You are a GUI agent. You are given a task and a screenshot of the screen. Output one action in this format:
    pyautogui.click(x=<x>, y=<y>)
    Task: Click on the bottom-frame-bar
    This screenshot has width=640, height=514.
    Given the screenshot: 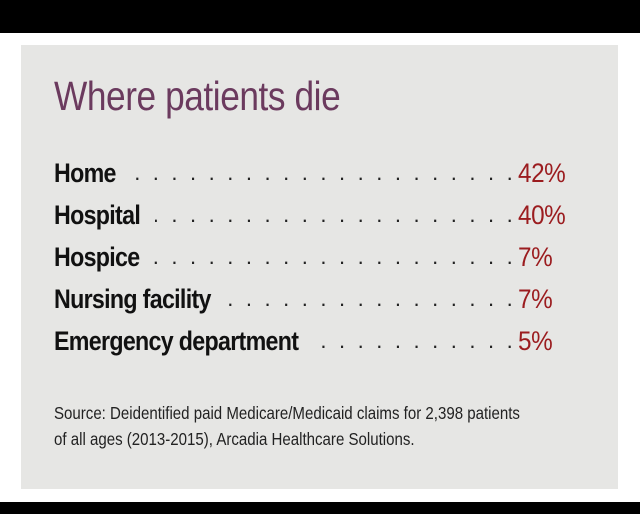 What is the action you would take?
    pyautogui.click(x=320, y=508)
    